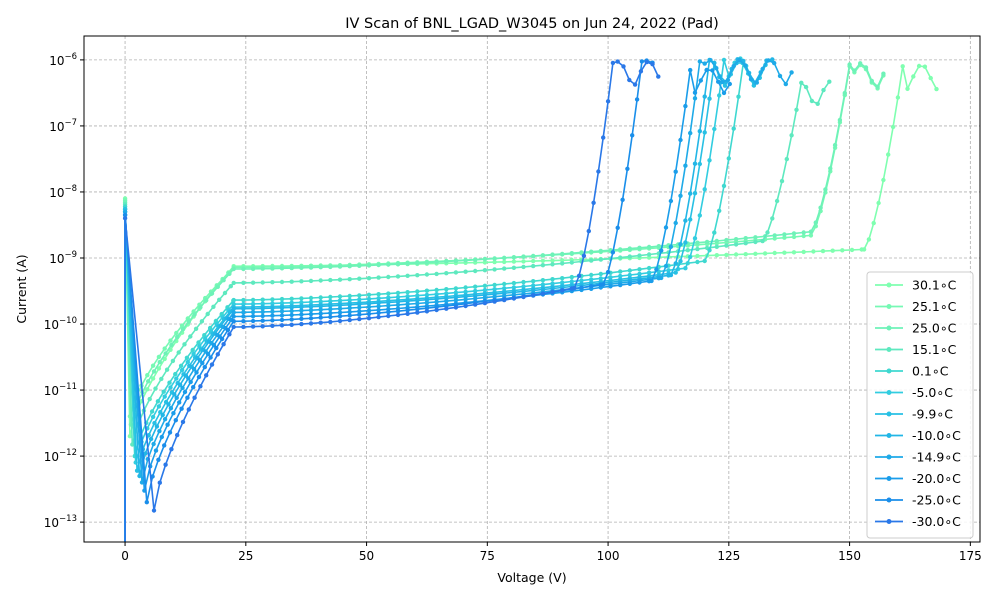 The image size is (1000, 600). I want to click on legend-label: 25.0∘C, so click(934, 328).